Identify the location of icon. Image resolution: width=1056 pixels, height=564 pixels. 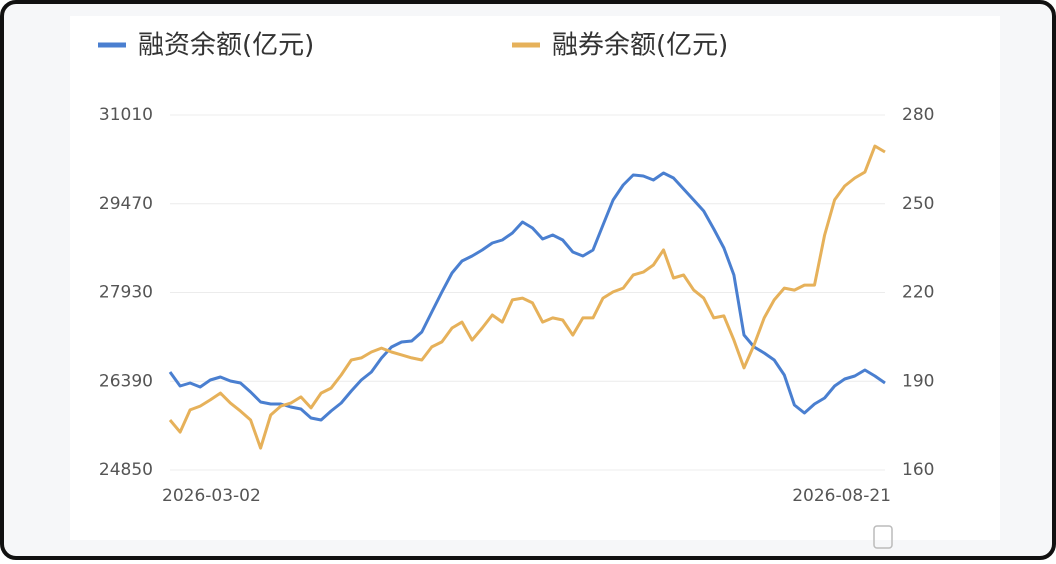
(883, 537).